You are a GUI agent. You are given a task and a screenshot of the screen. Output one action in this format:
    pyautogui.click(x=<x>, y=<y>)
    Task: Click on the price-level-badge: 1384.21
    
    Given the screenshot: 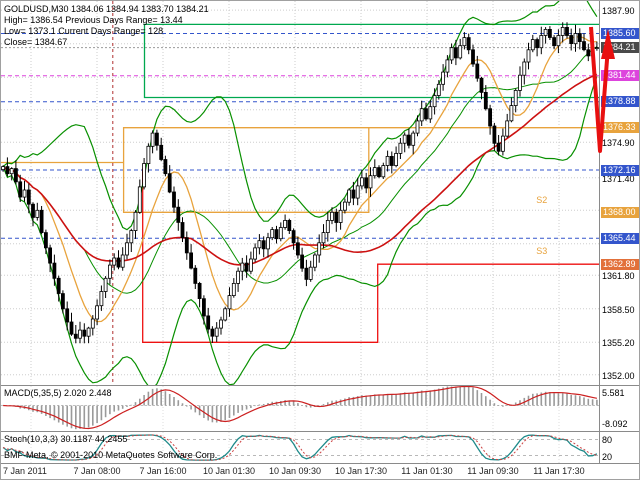 What is the action you would take?
    pyautogui.click(x=620, y=48)
    